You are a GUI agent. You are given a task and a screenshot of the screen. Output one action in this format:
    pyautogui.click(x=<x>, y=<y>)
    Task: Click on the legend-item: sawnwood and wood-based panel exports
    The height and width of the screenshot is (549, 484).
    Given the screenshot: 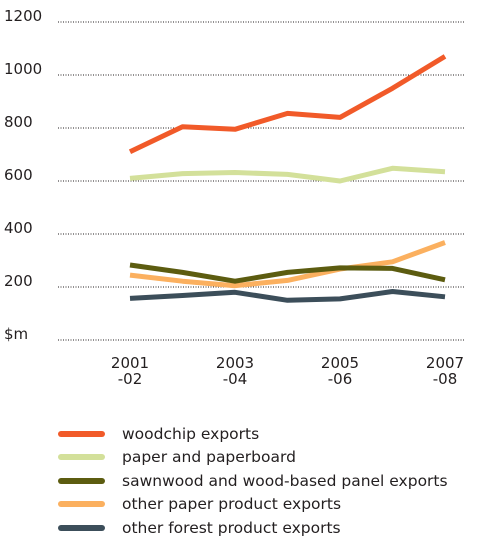 What is the action you would take?
    pyautogui.click(x=271, y=481)
    